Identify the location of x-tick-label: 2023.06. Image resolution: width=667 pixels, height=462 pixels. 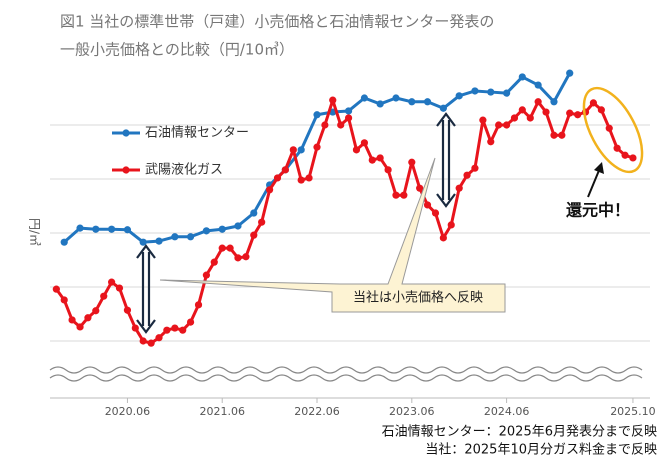
(412, 411).